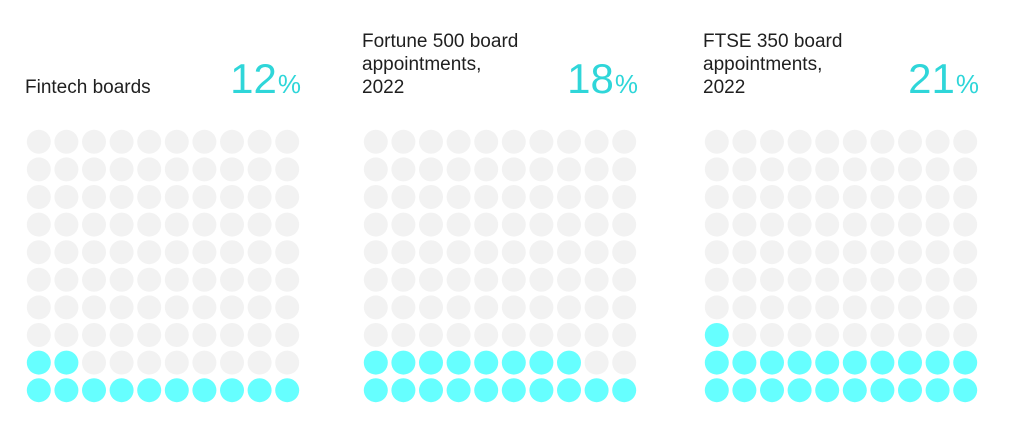 Image resolution: width=1024 pixels, height=445 pixels. What do you see at coordinates (773, 64) in the screenshot?
I see `panel-label: FTSE 350 board appointments, 2022` at bounding box center [773, 64].